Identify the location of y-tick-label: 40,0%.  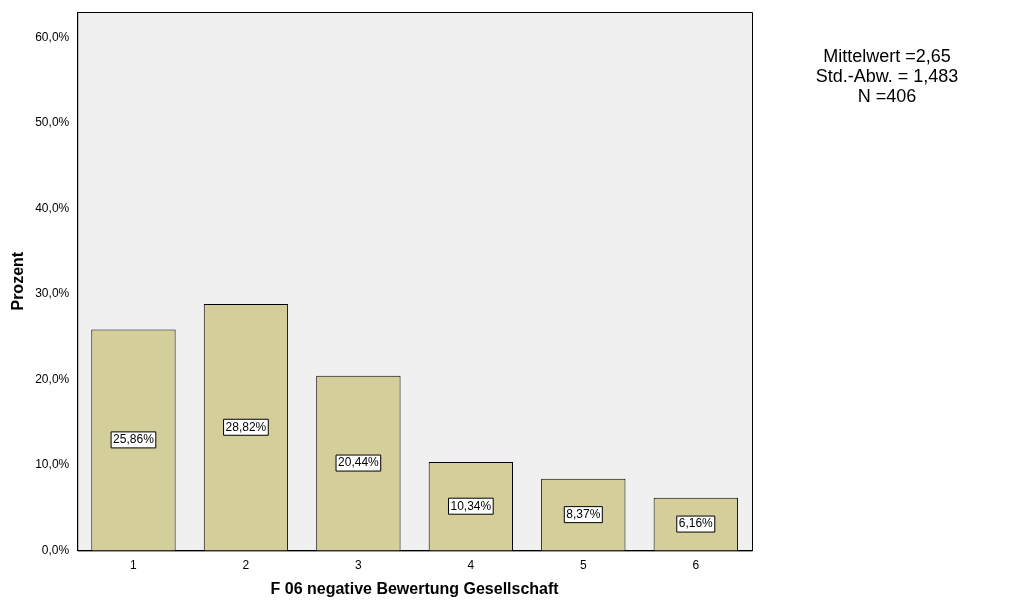
(52, 207).